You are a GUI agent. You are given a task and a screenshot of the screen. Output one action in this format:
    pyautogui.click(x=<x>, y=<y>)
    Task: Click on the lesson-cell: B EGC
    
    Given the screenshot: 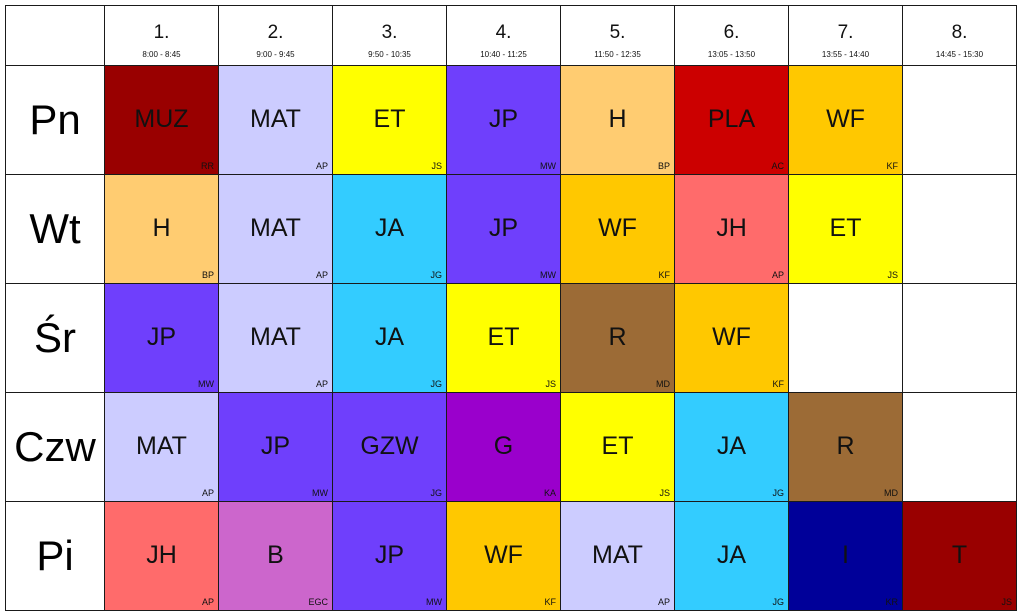 What is the action you would take?
    pyautogui.click(x=275, y=556)
    